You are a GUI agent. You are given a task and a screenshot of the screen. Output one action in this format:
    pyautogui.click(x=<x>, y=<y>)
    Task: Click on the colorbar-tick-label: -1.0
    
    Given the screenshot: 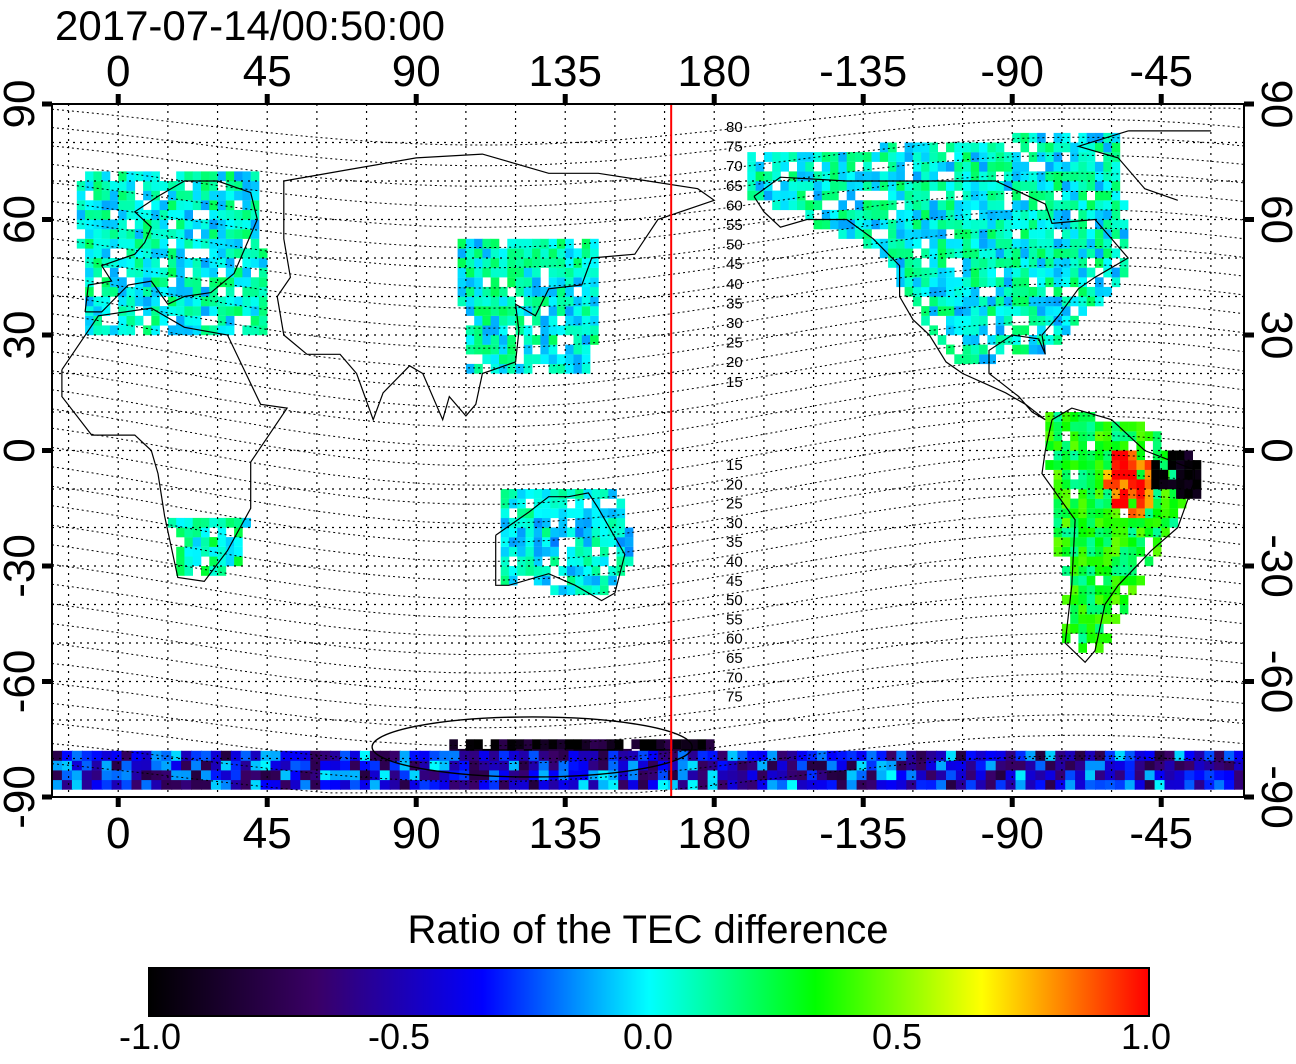 What is the action you would take?
    pyautogui.click(x=150, y=1036)
    